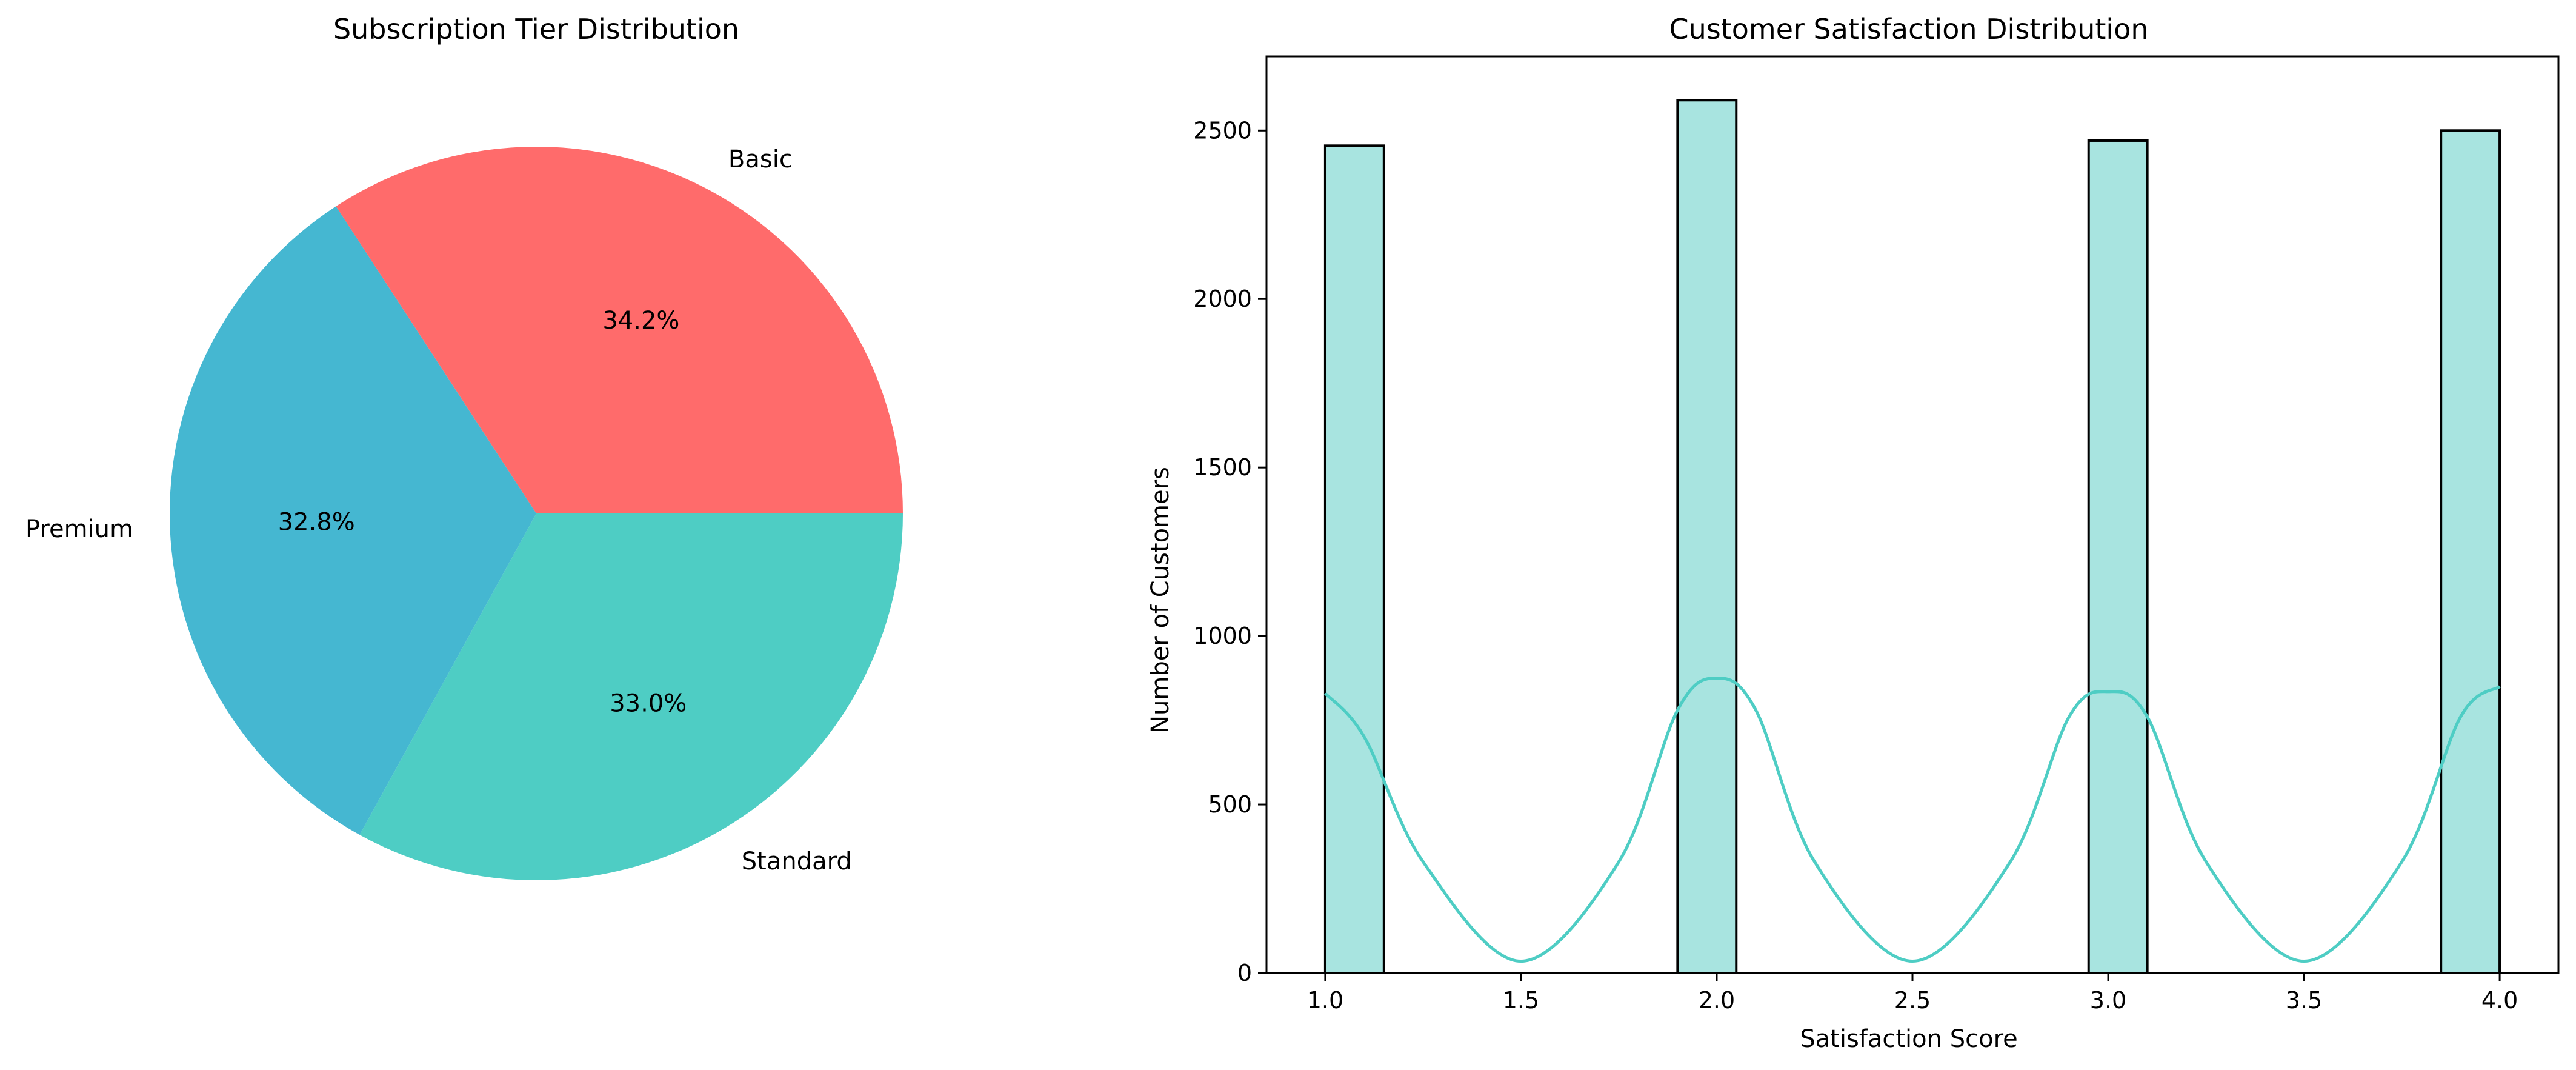  What do you see at coordinates (79, 529) in the screenshot?
I see `pie-label-premium: Premium` at bounding box center [79, 529].